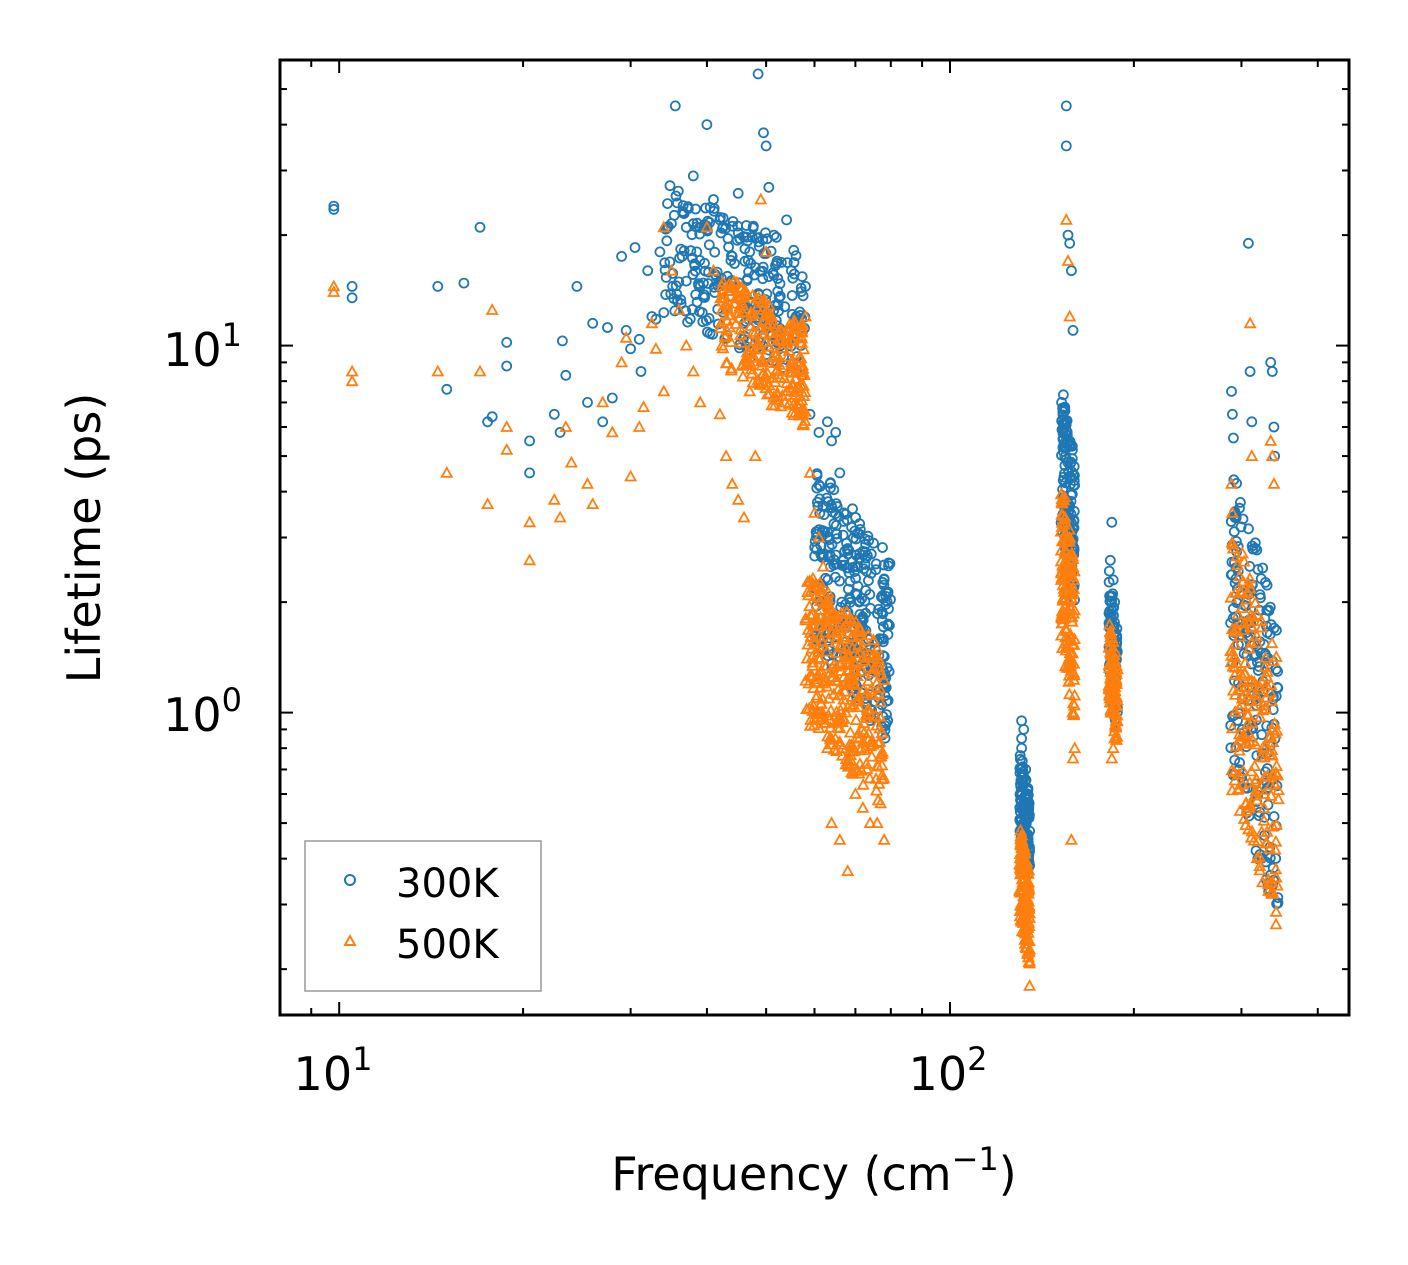 Image resolution: width=1408 pixels, height=1265 pixels. Describe the element at coordinates (84, 538) in the screenshot. I see `y-axis-label: Lifetime (ps)` at that location.